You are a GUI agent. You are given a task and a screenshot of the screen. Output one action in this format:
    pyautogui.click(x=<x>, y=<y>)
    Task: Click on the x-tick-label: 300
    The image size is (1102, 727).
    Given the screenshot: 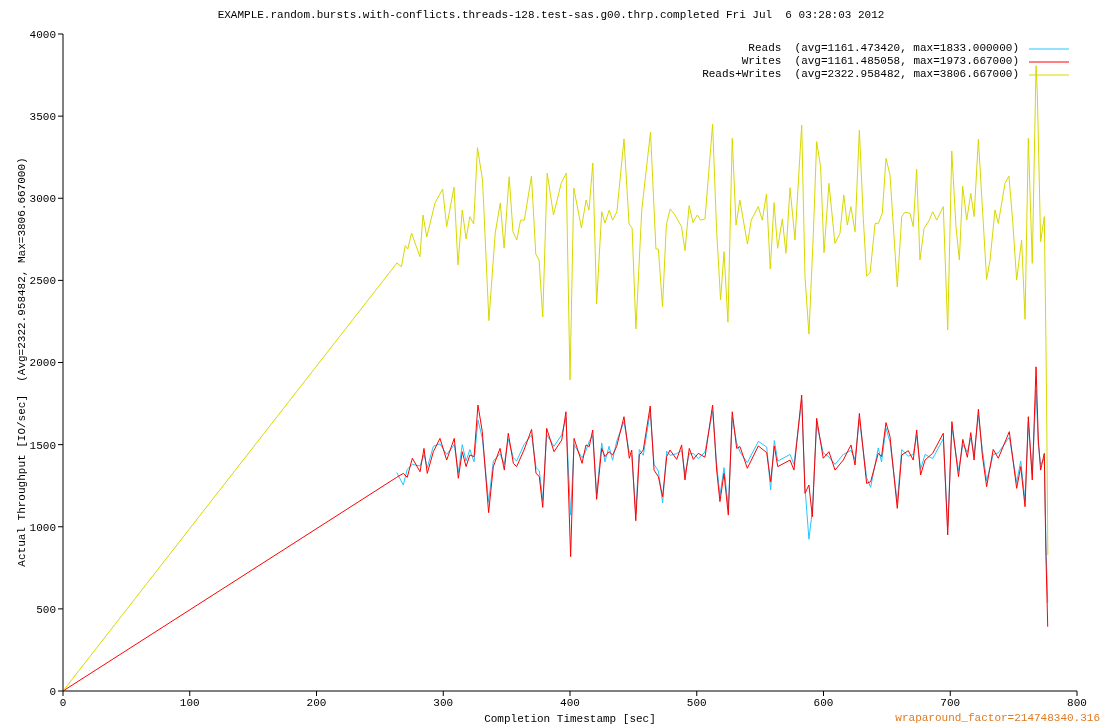 What is the action you would take?
    pyautogui.click(x=443, y=702)
    